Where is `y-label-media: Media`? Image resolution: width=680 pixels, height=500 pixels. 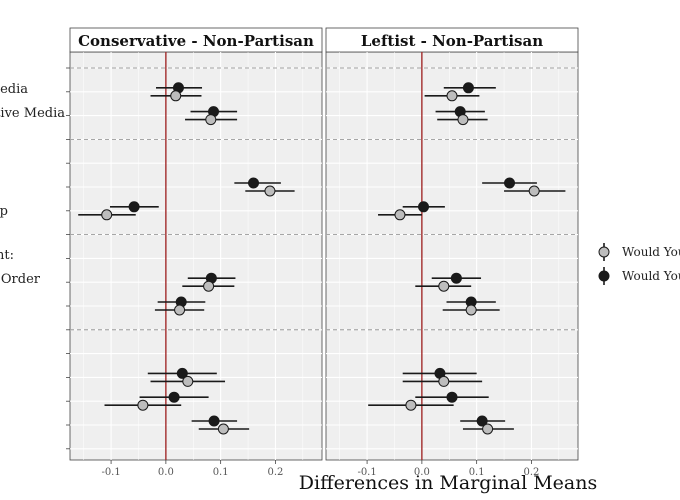
y-label-media: Media is located at coordinates (14, 89).